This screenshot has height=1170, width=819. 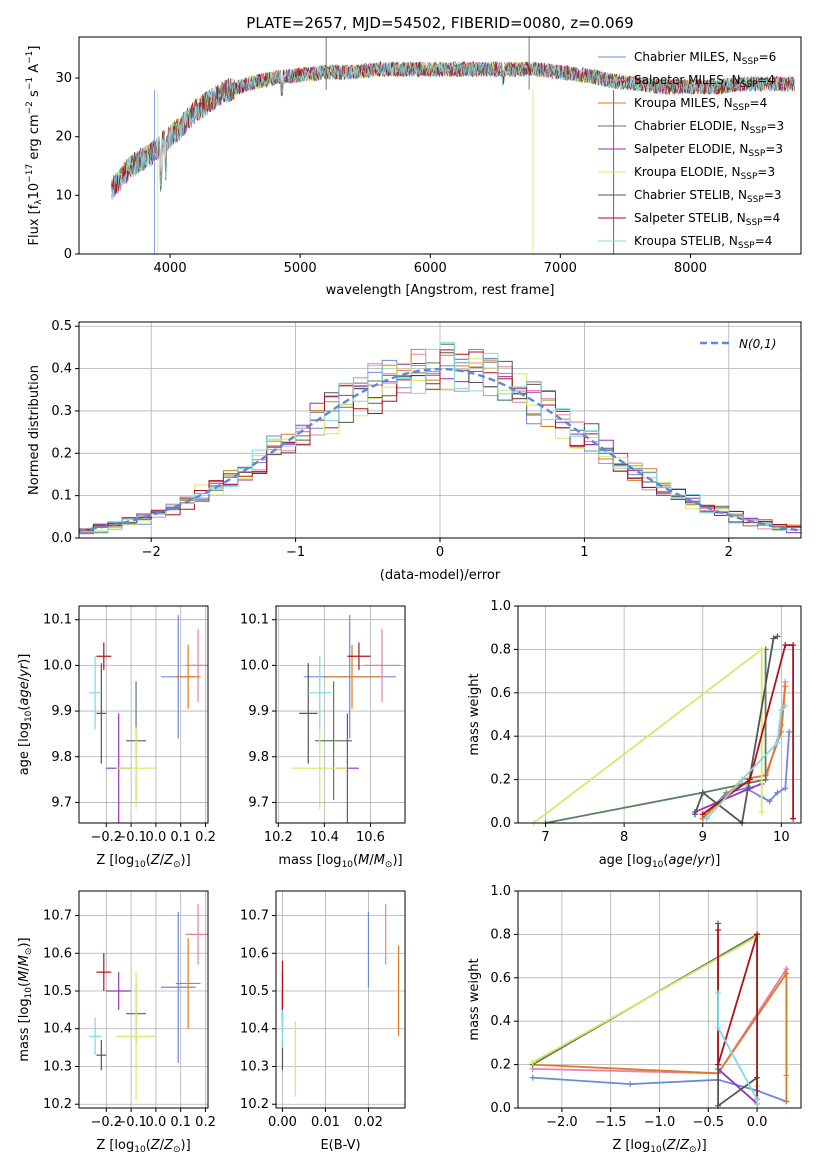 I want to click on y-tick-label: 20, so click(x=63, y=137).